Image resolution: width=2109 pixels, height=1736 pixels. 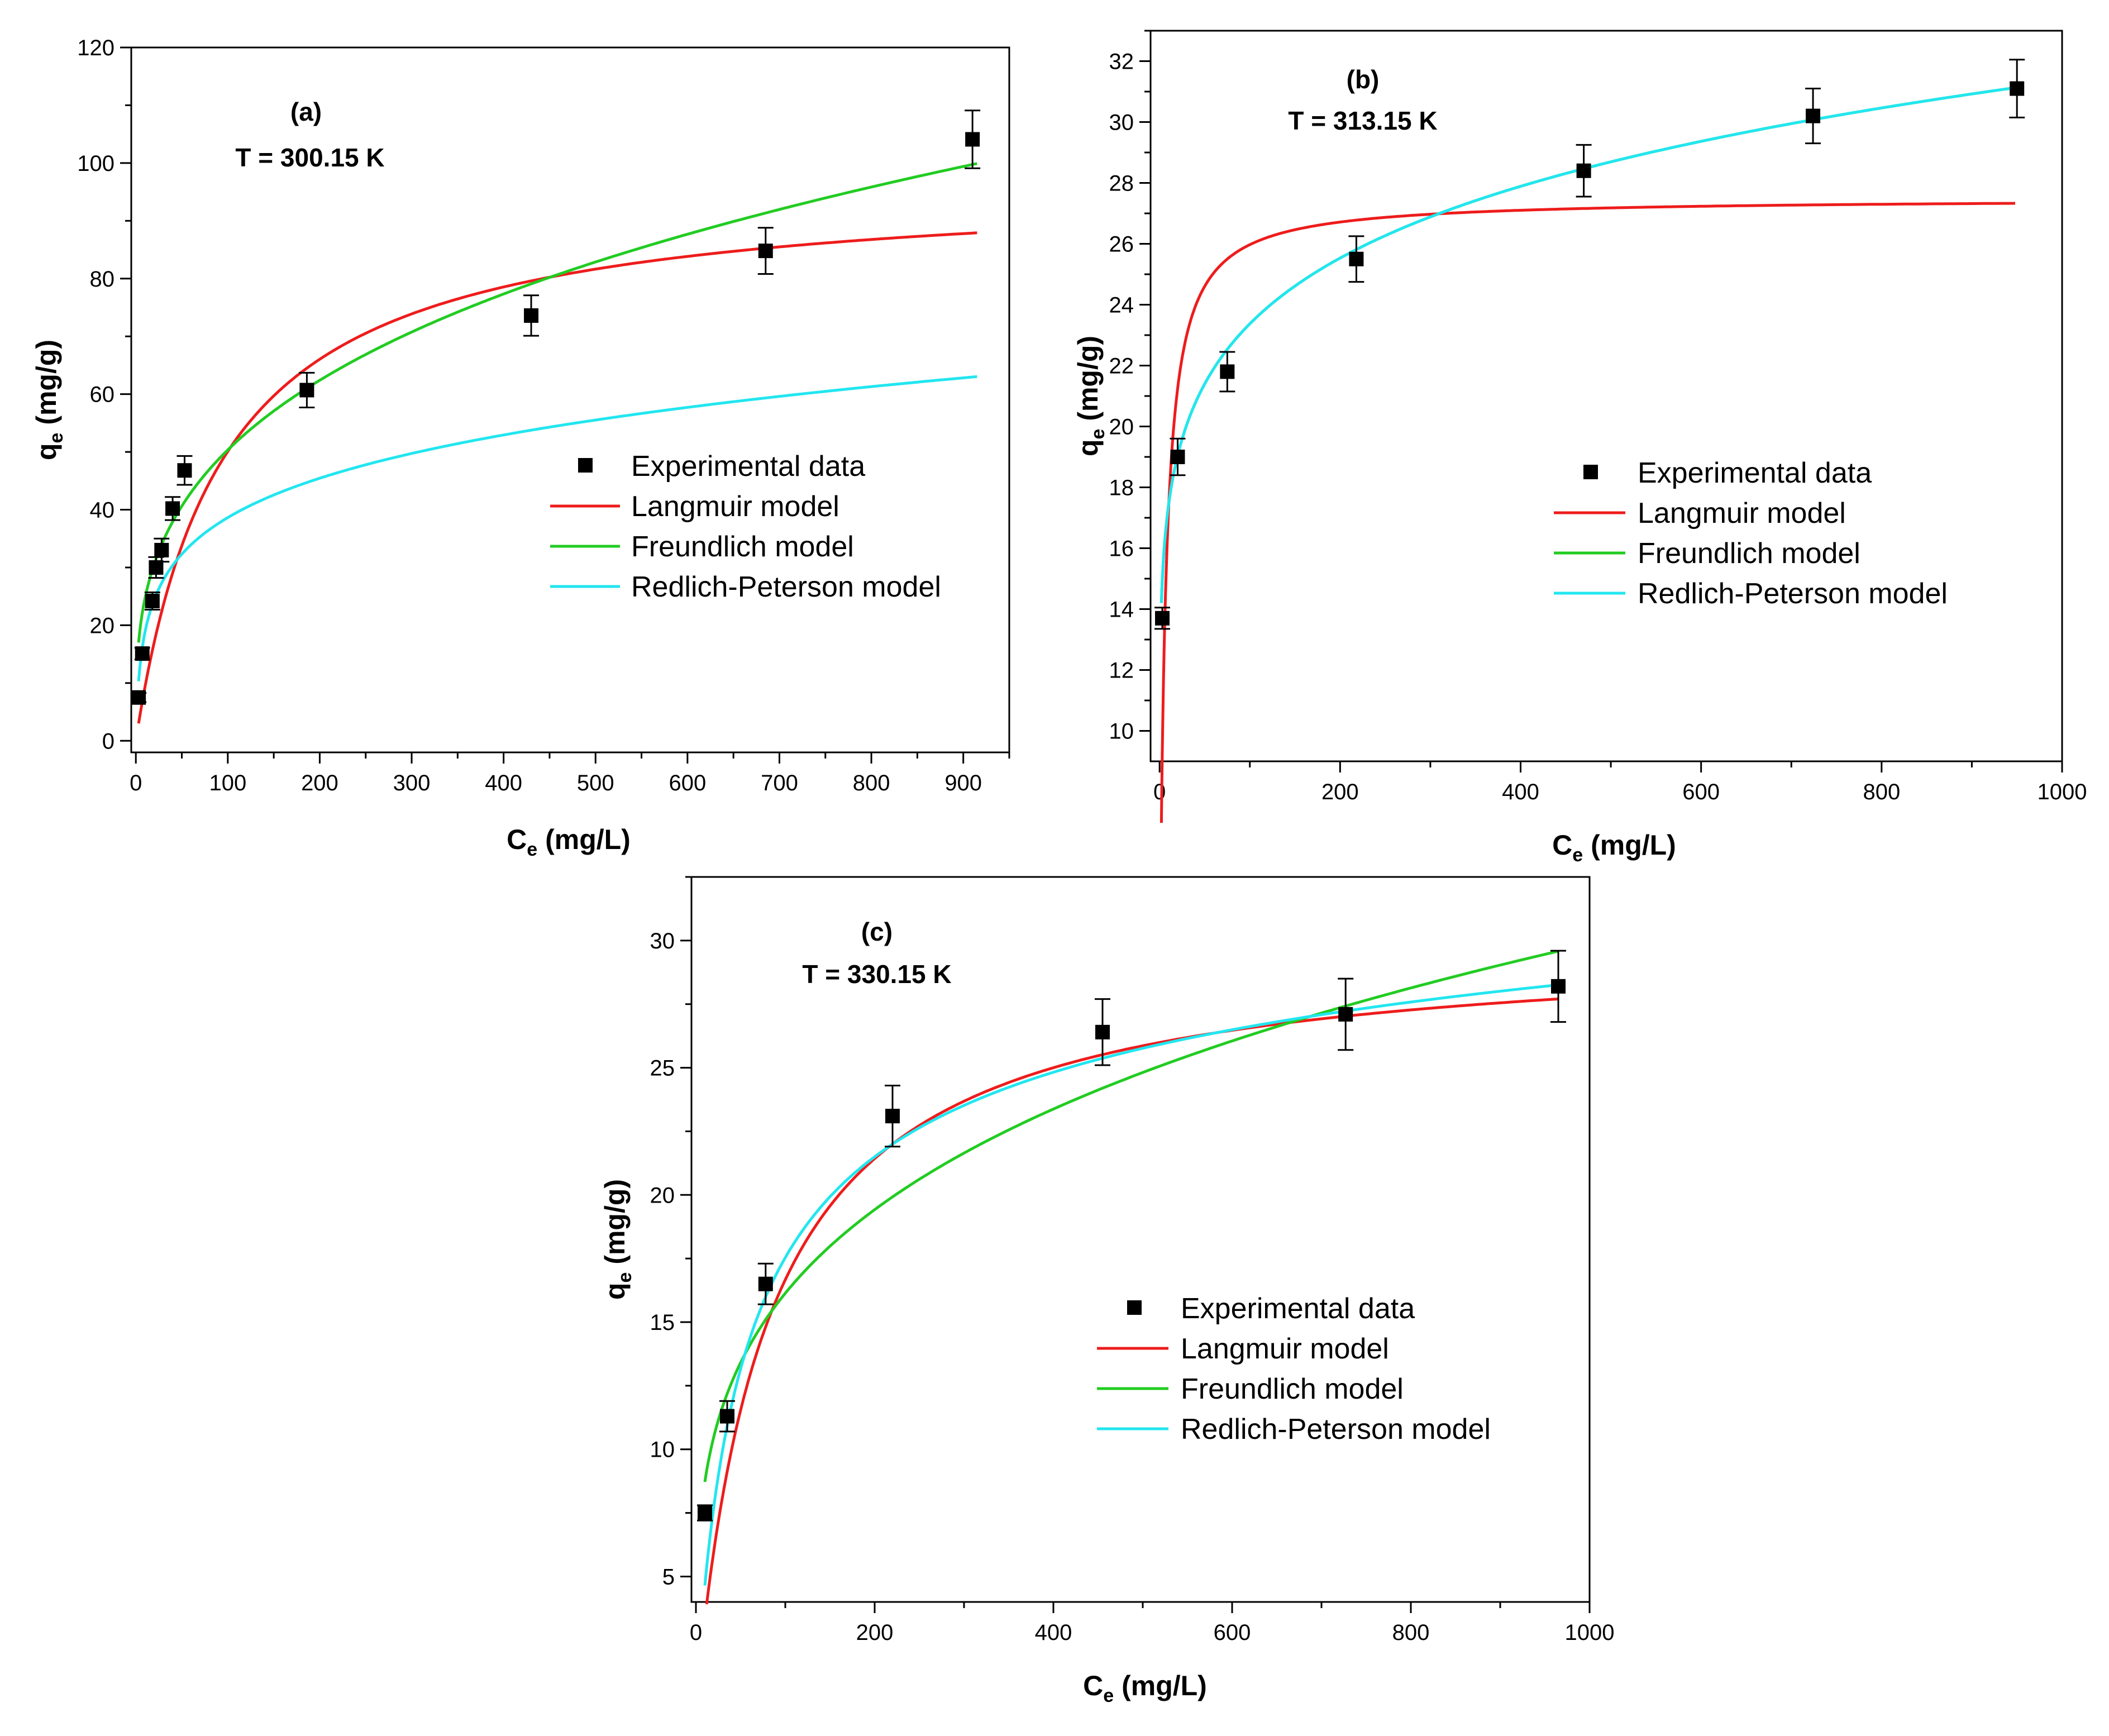 I want to click on curve-langmuir-b, so click(x=1588, y=512).